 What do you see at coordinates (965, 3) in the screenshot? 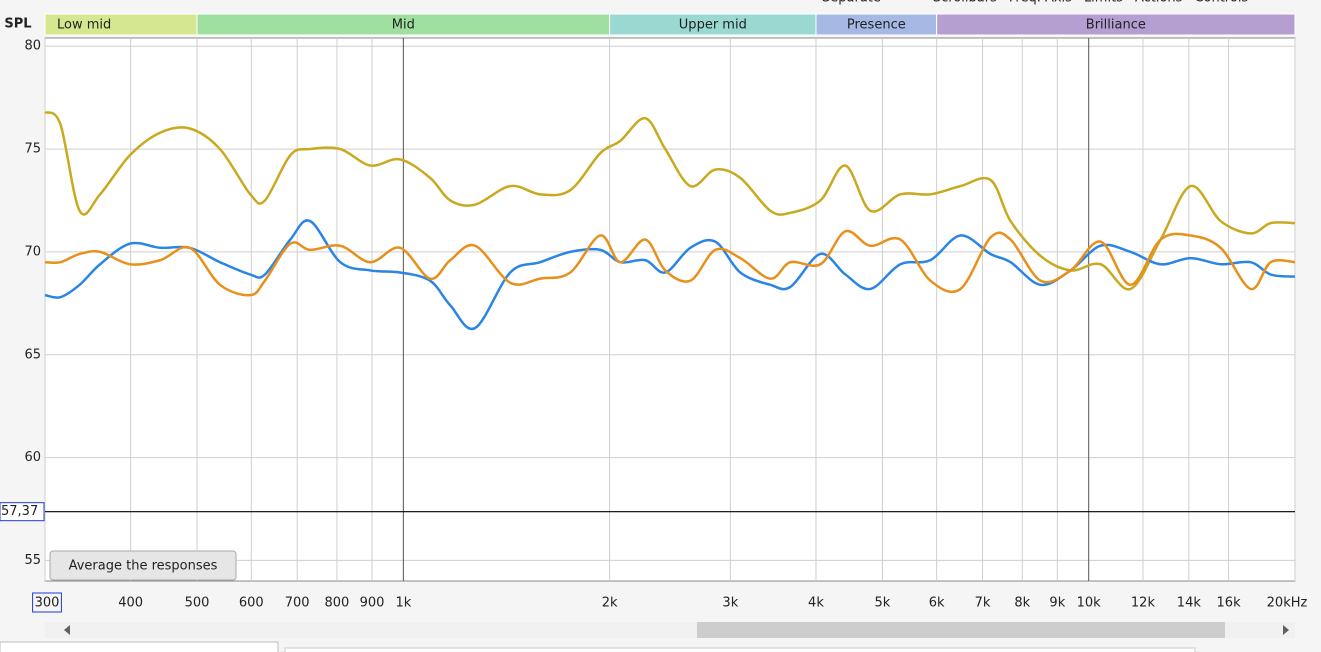
I see `menu-item: Scrollbars` at bounding box center [965, 3].